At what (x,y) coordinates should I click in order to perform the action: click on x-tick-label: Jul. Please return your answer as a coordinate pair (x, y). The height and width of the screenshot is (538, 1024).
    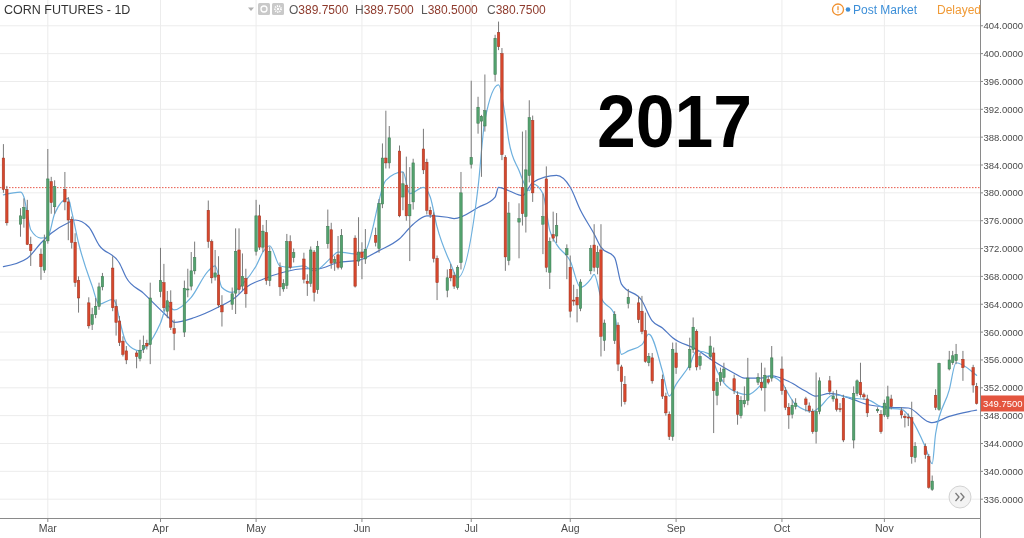
    Looking at the image, I should click on (471, 528).